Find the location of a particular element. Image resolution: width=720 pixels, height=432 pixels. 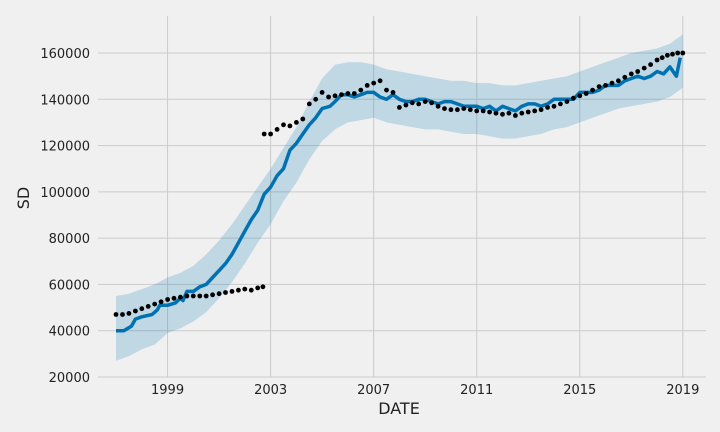

x-tick-label: 2003 is located at coordinates (270, 390).